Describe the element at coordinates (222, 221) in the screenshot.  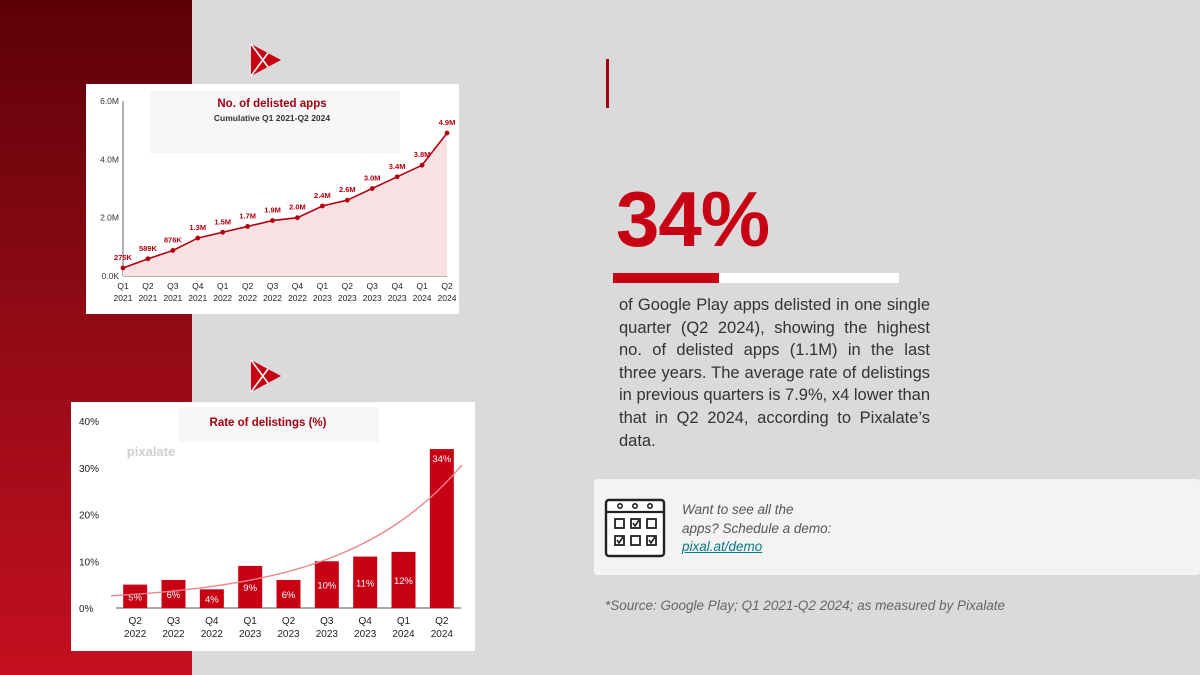
I see `data-label: 1.5M` at that location.